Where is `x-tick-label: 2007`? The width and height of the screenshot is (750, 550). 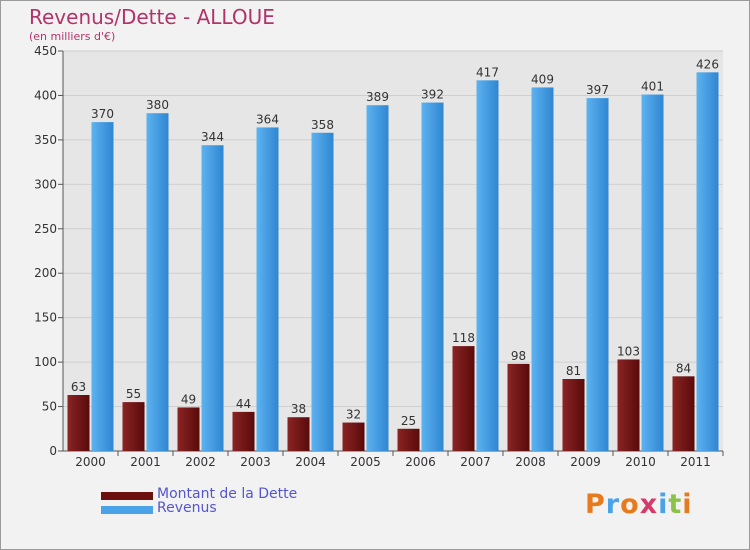 x-tick-label: 2007 is located at coordinates (475, 462).